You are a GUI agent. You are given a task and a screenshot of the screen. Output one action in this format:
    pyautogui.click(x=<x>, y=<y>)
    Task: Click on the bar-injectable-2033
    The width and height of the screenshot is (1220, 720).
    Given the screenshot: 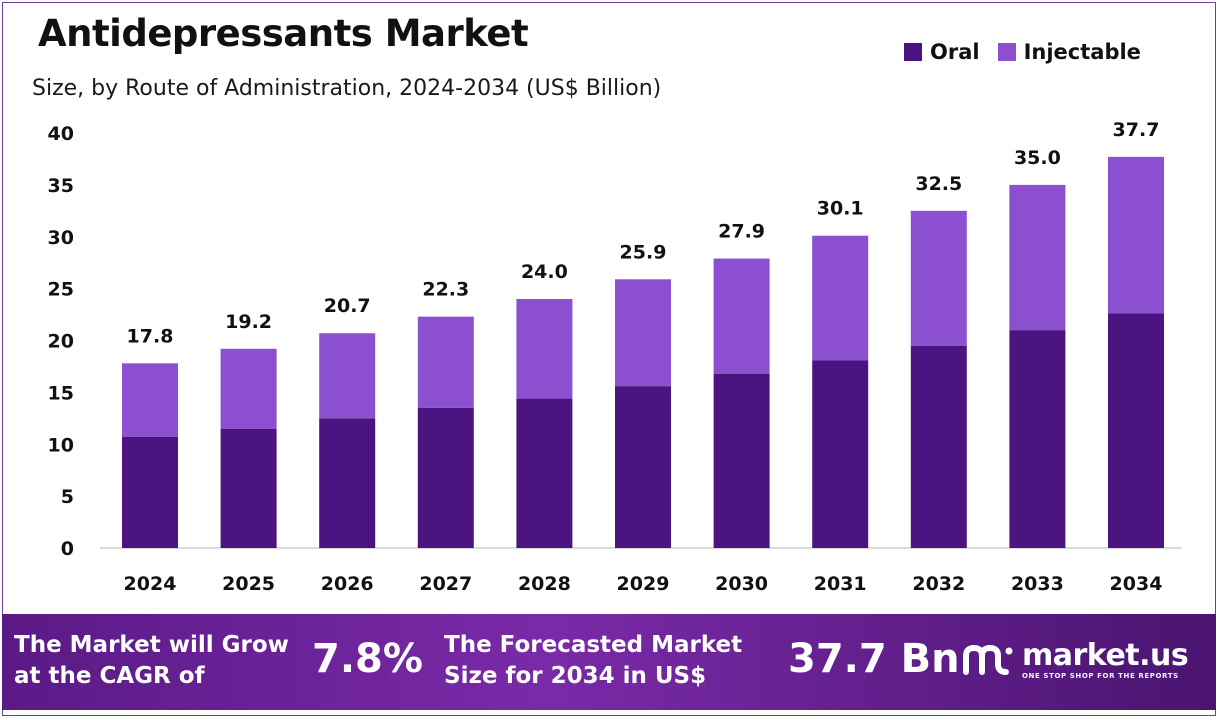 What is the action you would take?
    pyautogui.click(x=1037, y=257)
    